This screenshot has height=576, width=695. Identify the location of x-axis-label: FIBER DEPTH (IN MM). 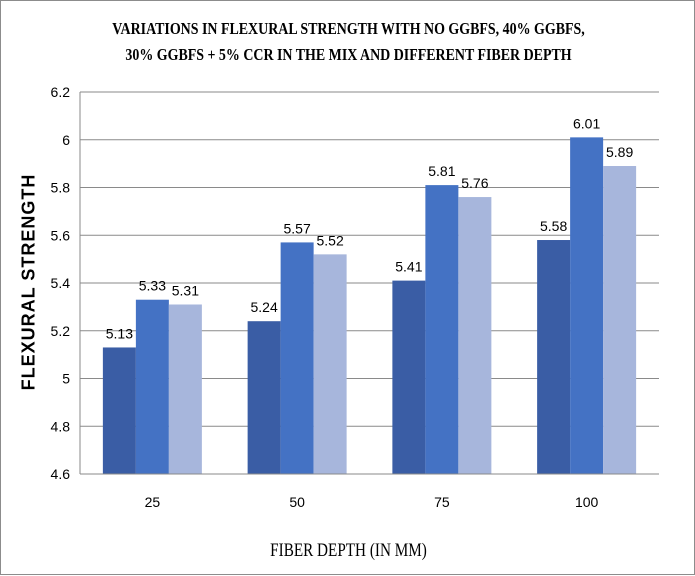
(348, 550).